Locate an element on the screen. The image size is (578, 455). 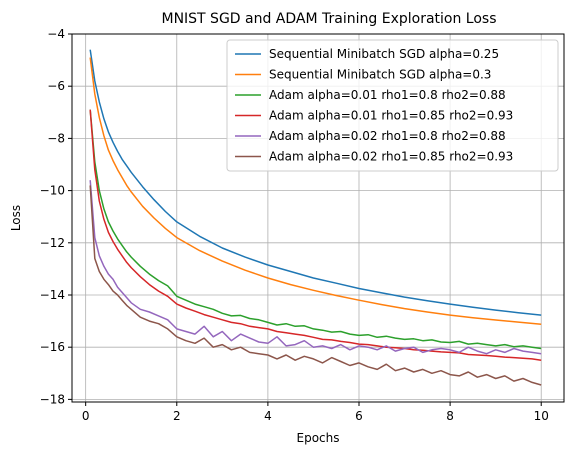
y-tick-label: −12 is located at coordinates (52, 243).